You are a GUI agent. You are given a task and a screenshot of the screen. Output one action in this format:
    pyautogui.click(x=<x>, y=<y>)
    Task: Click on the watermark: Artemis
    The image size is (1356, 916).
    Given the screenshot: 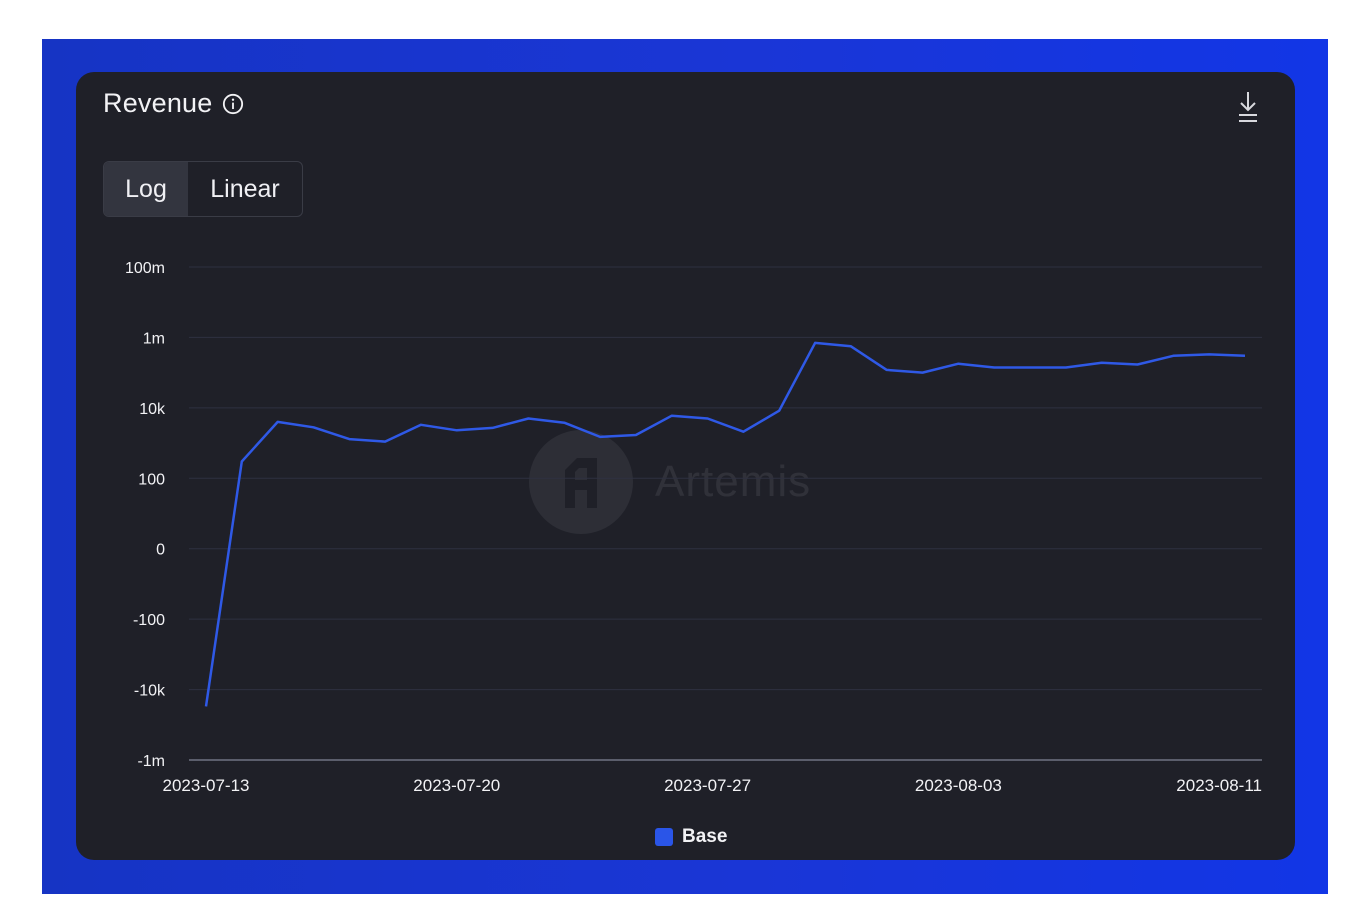 What is the action you would take?
    pyautogui.click(x=670, y=482)
    